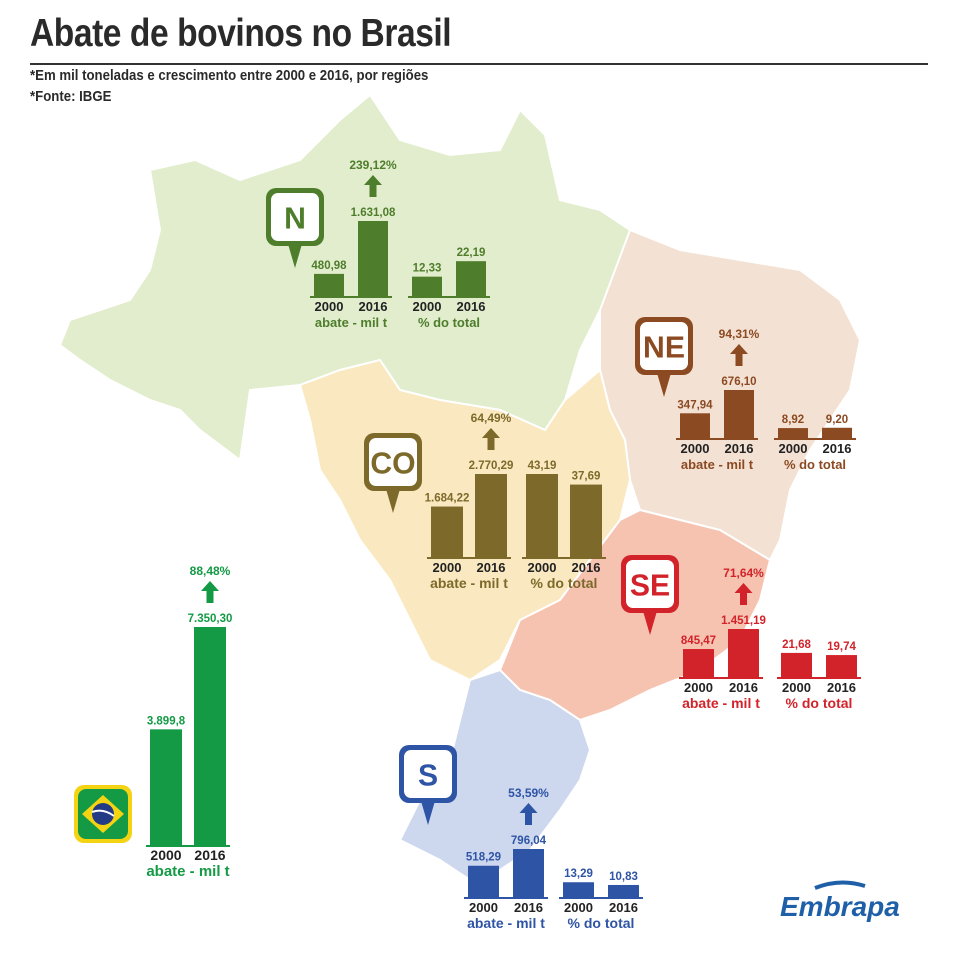  I want to click on abate-value-label: 1.684,22, so click(447, 499).